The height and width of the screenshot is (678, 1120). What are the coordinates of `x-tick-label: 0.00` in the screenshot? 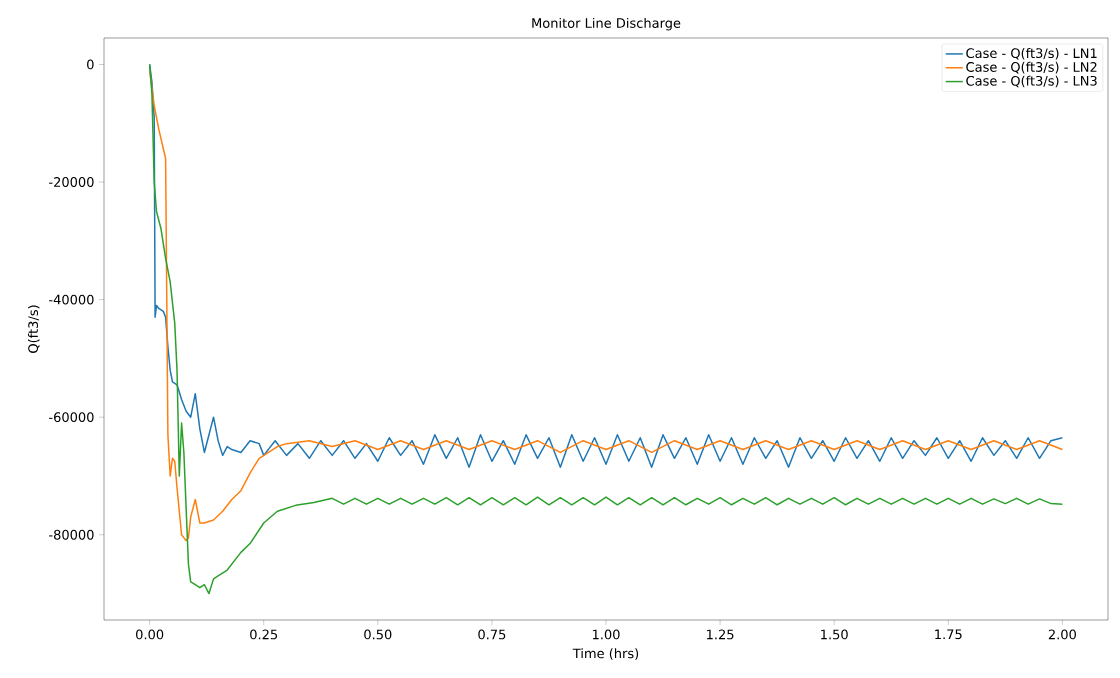 It's located at (150, 634).